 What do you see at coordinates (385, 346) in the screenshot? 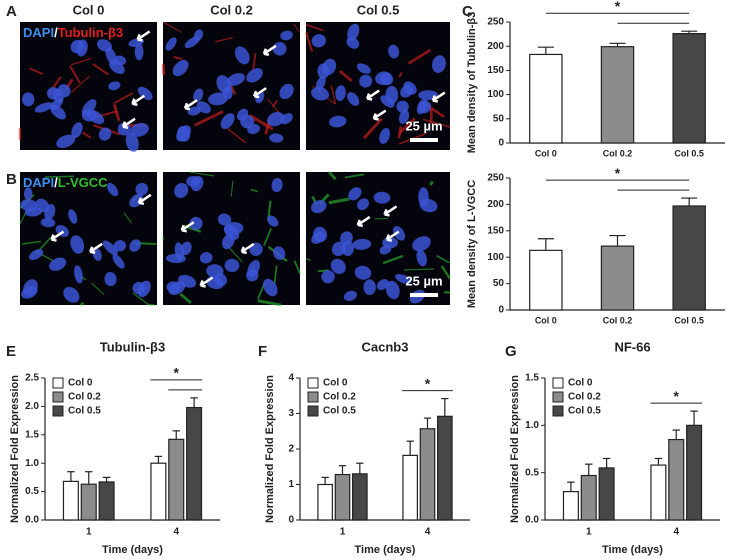
I see `chart-title: Cacnb3` at bounding box center [385, 346].